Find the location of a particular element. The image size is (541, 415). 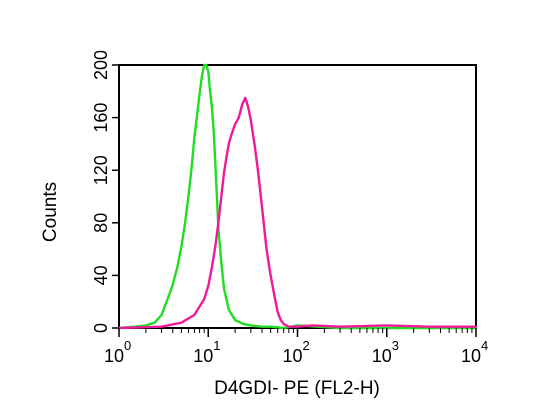

y-tick-label: 200 is located at coordinates (101, 65).